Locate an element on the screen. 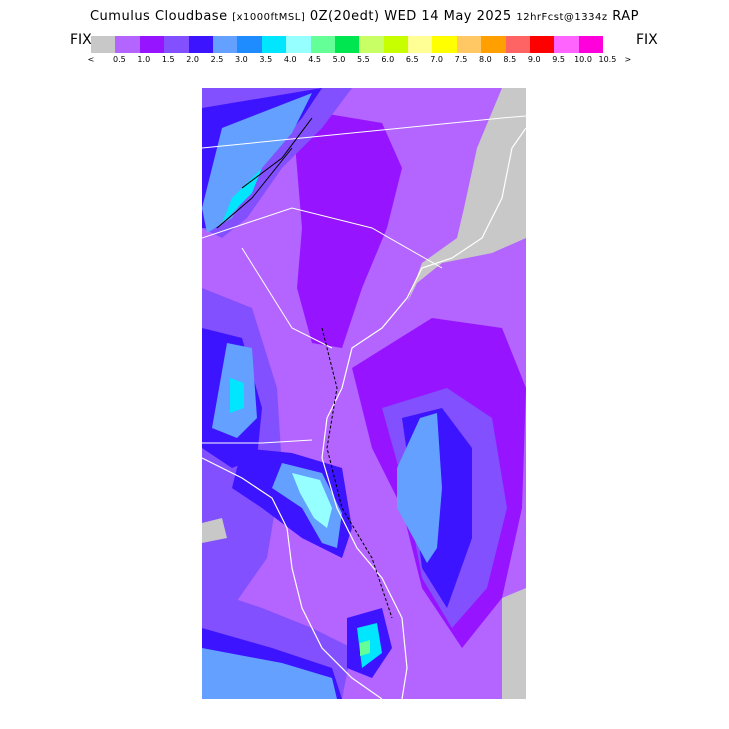 The height and width of the screenshot is (729, 729). cyan-streak-nw is located at coordinates (242, 195).